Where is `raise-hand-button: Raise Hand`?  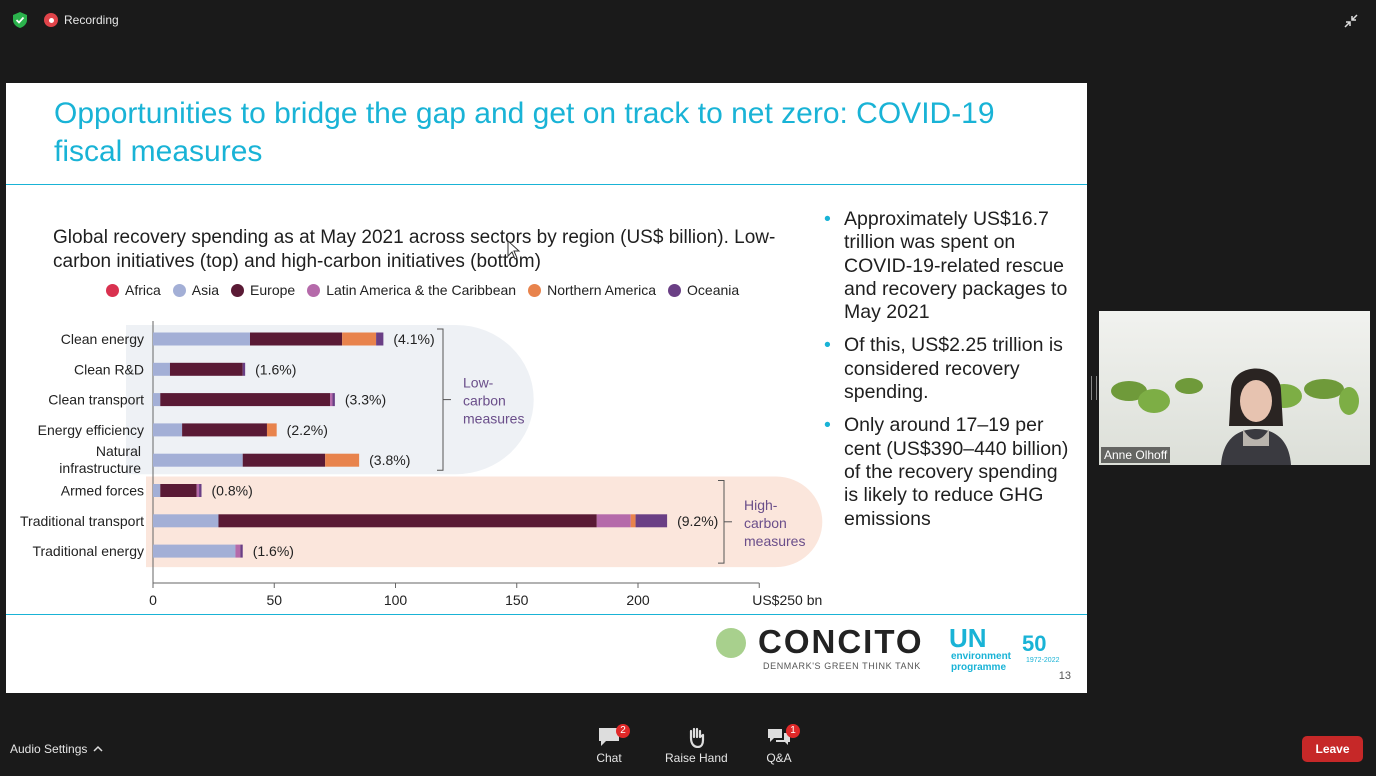 raise-hand-button: Raise Hand is located at coordinates (696, 745).